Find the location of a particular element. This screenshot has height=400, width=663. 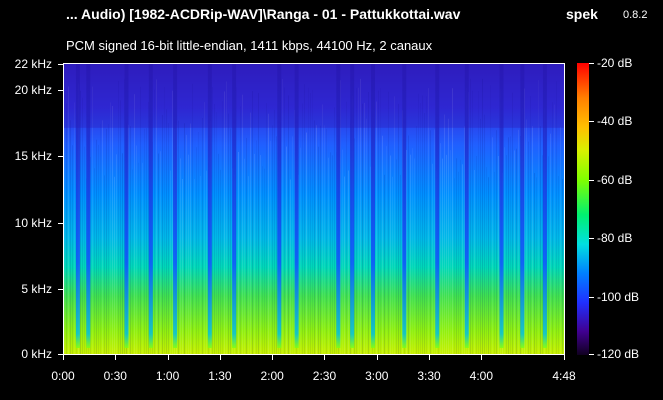

time-tick-label: 0:00 is located at coordinates (63, 376).